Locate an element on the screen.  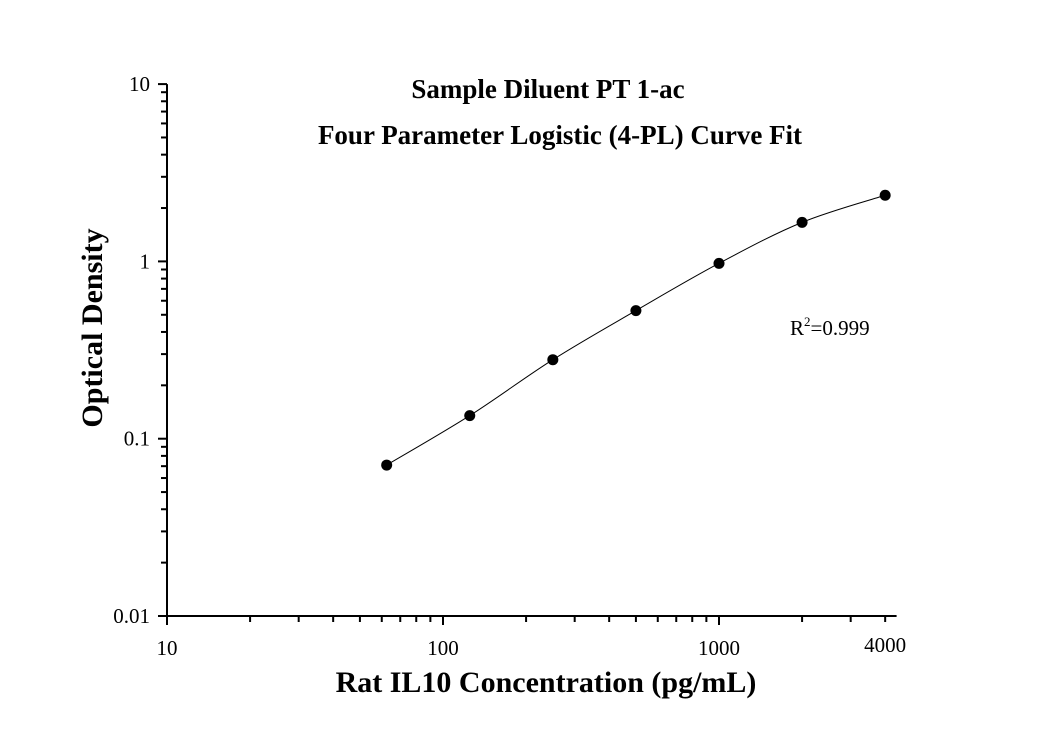
x-axis-label: Rat IL10 Concentration (pg/mL) is located at coordinates (546, 682).